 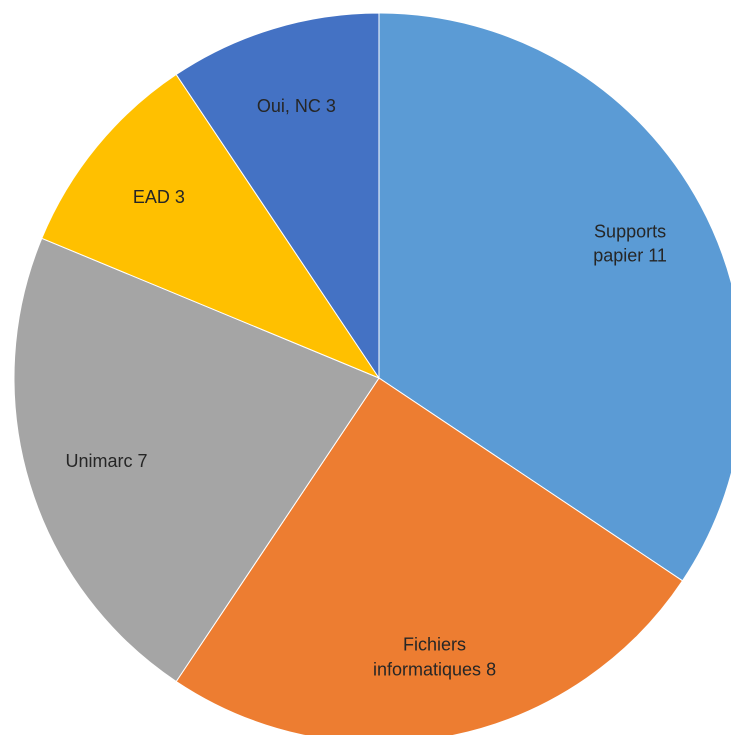 I want to click on category-label: Supports papier, so click(x=630, y=243).